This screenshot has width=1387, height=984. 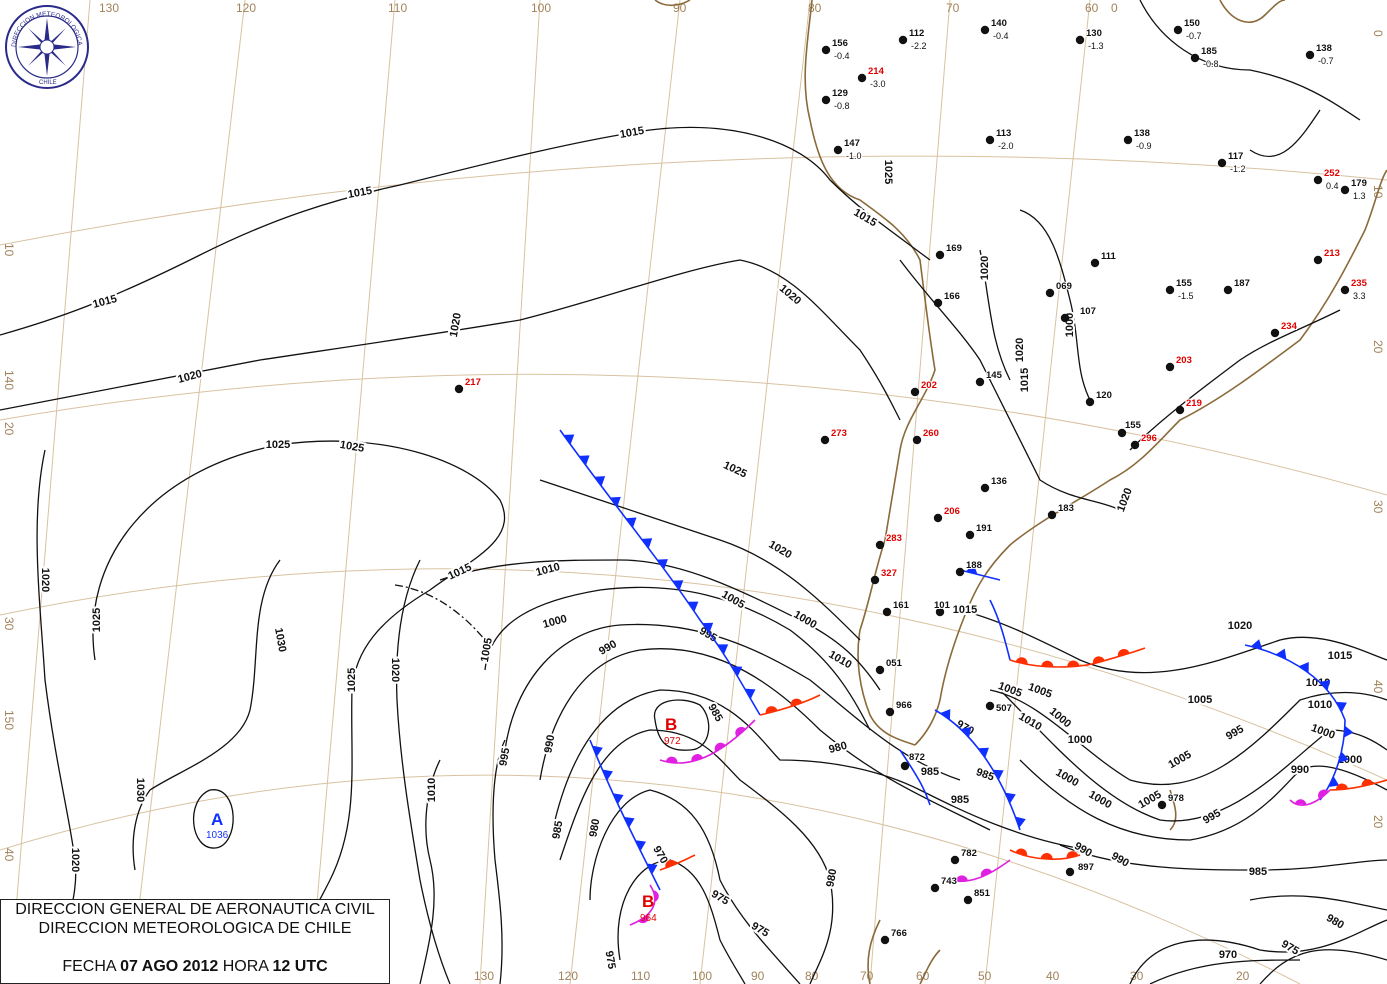 I want to click on station-id: 897, so click(x=1086, y=867).